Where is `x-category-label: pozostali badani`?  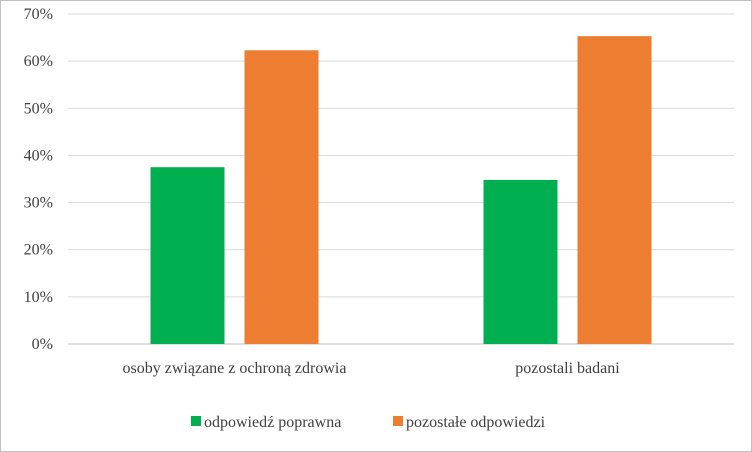 x-category-label: pozostali badani is located at coordinates (567, 368).